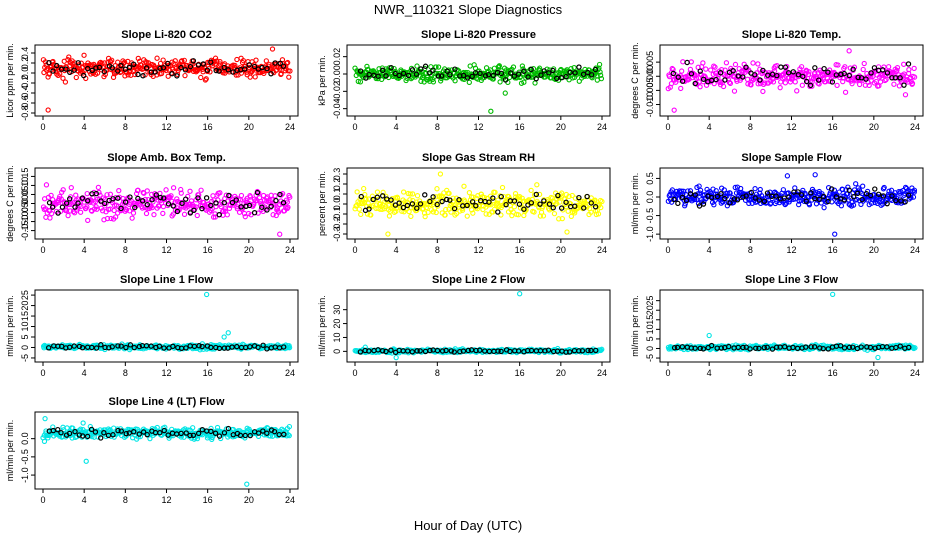 The width and height of the screenshot is (936, 540). I want to click on y-tick-label: -5, so click(25, 358).